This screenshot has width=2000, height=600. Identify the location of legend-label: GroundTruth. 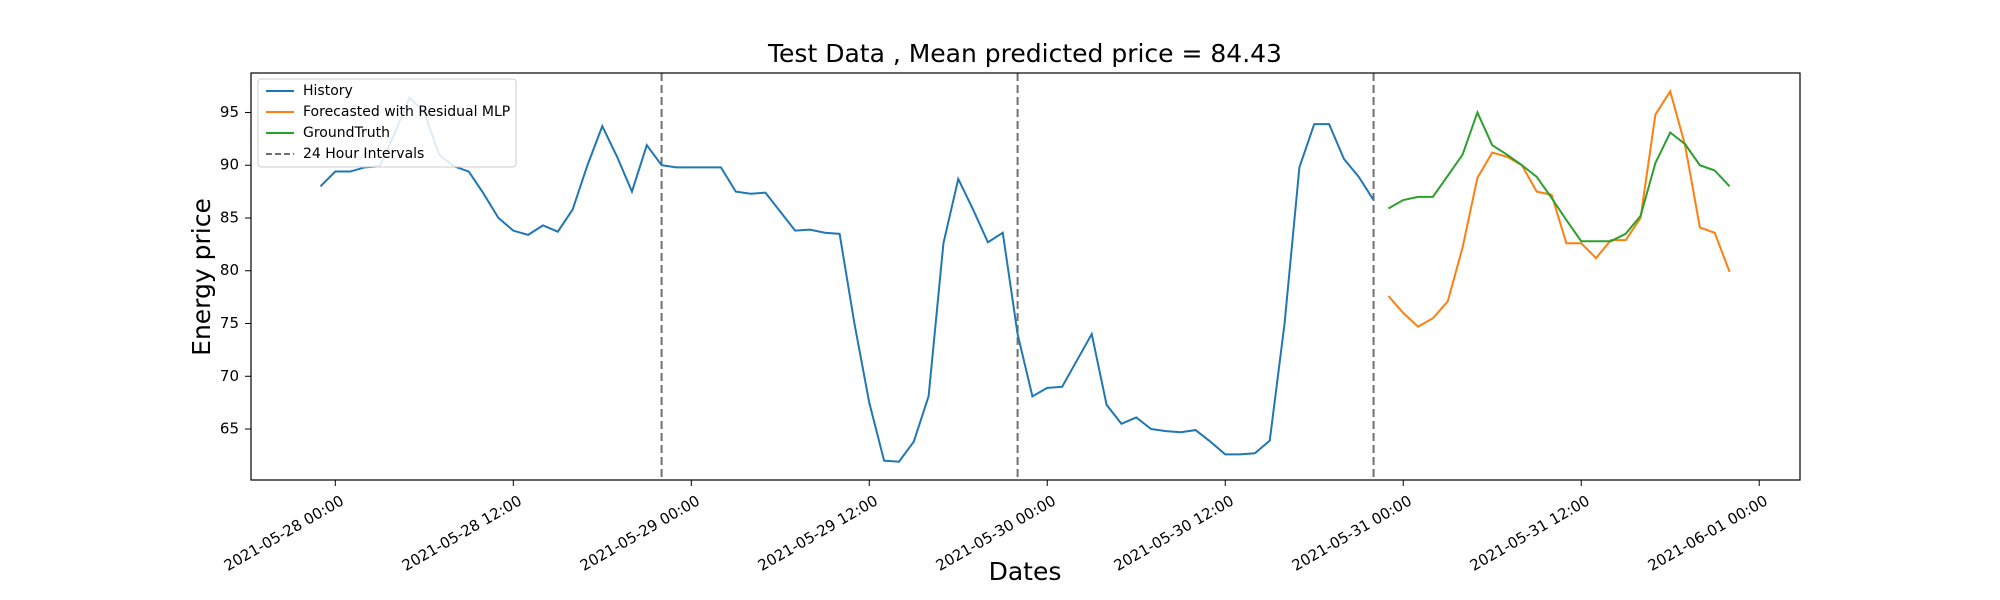
(346, 133).